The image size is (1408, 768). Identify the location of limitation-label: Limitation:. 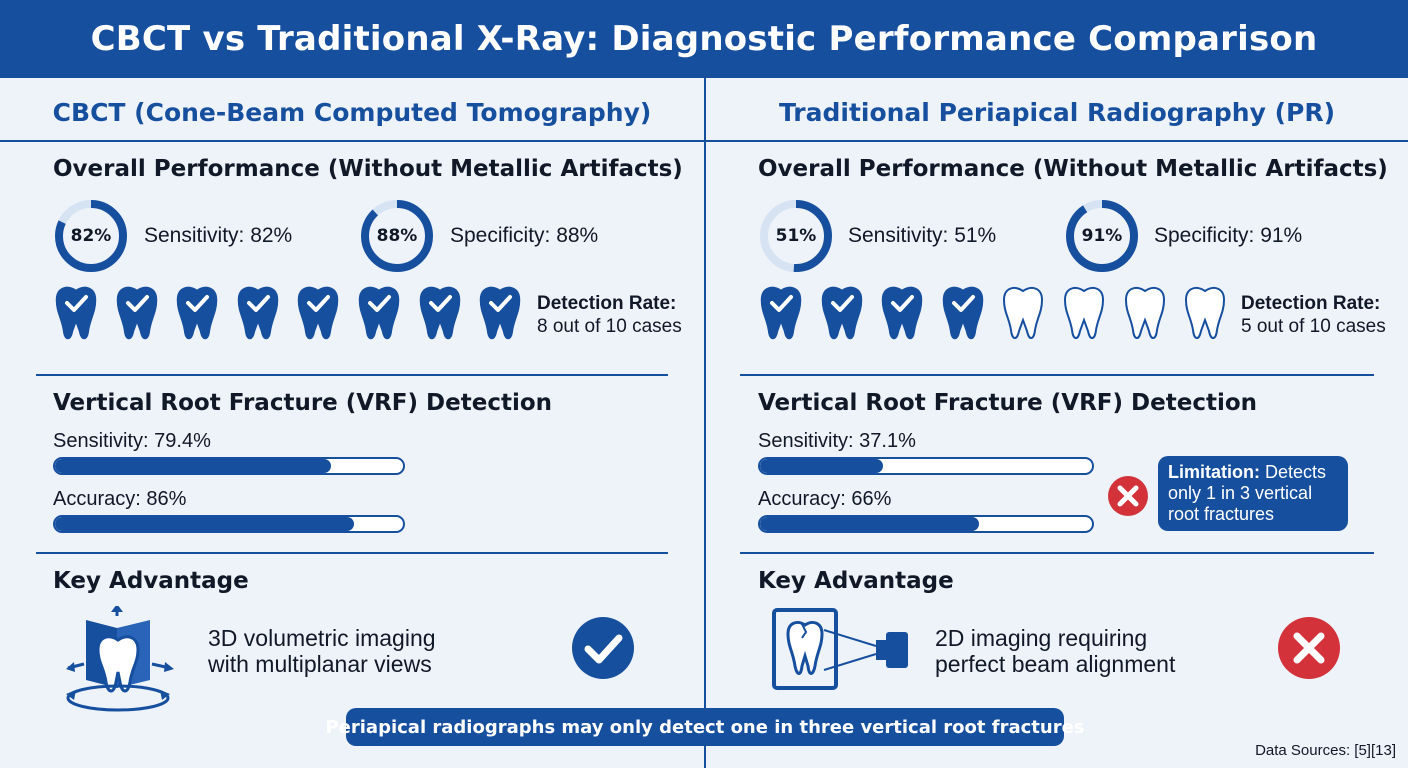
(1214, 472).